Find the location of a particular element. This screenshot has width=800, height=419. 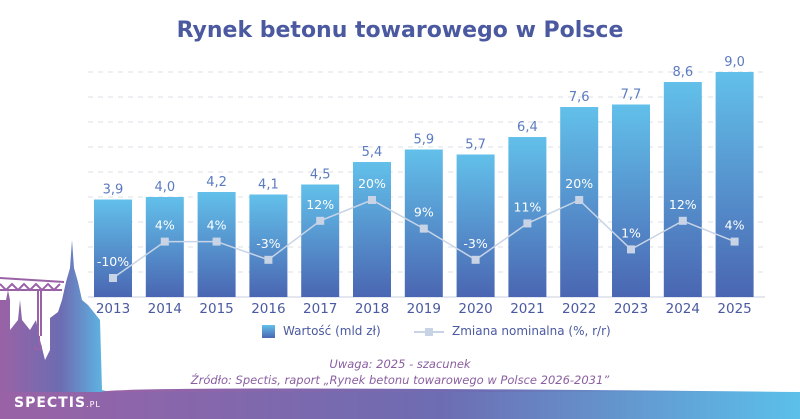

line-value-label: 9% is located at coordinates (424, 212).